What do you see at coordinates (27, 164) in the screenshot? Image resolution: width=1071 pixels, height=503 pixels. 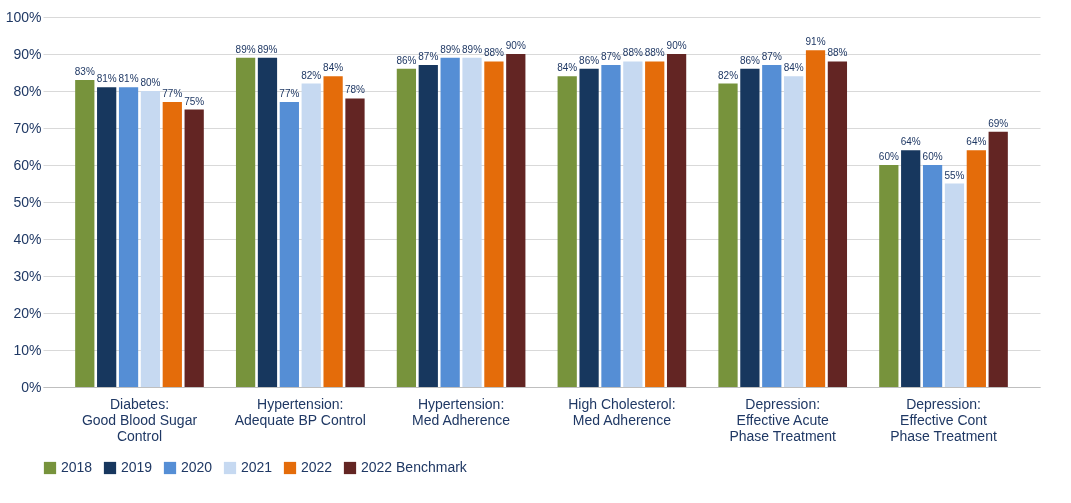 I see `y-tick-label: 60%` at bounding box center [27, 164].